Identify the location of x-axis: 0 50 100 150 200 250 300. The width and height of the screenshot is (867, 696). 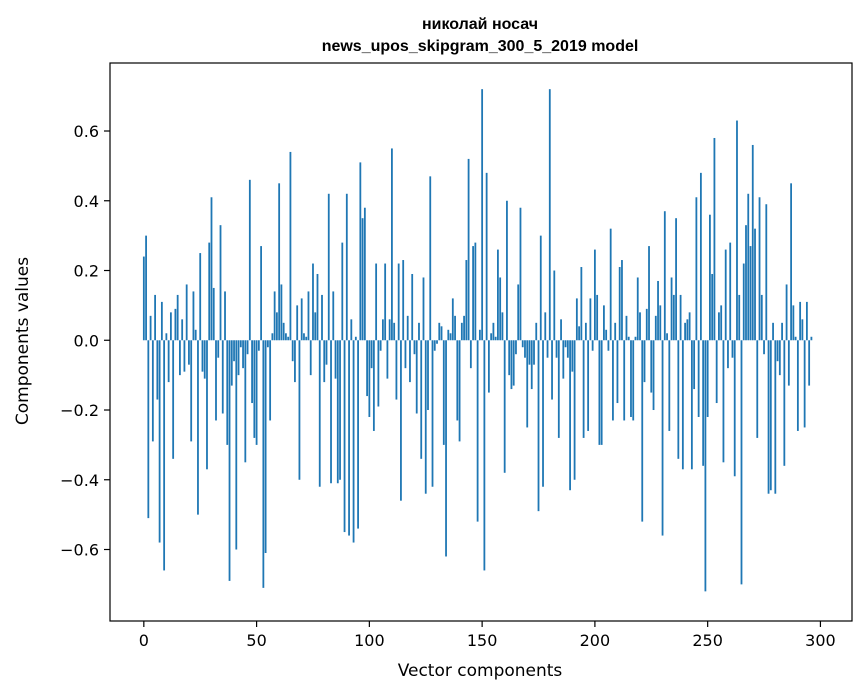
(487, 635).